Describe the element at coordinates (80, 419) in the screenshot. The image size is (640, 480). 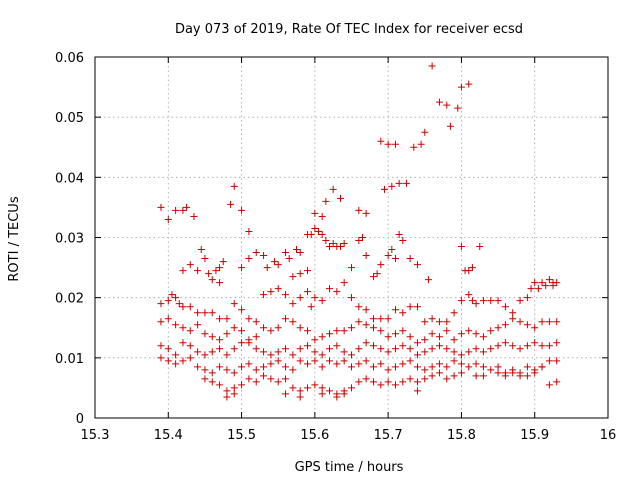
I see `y-tick-label: 0` at that location.